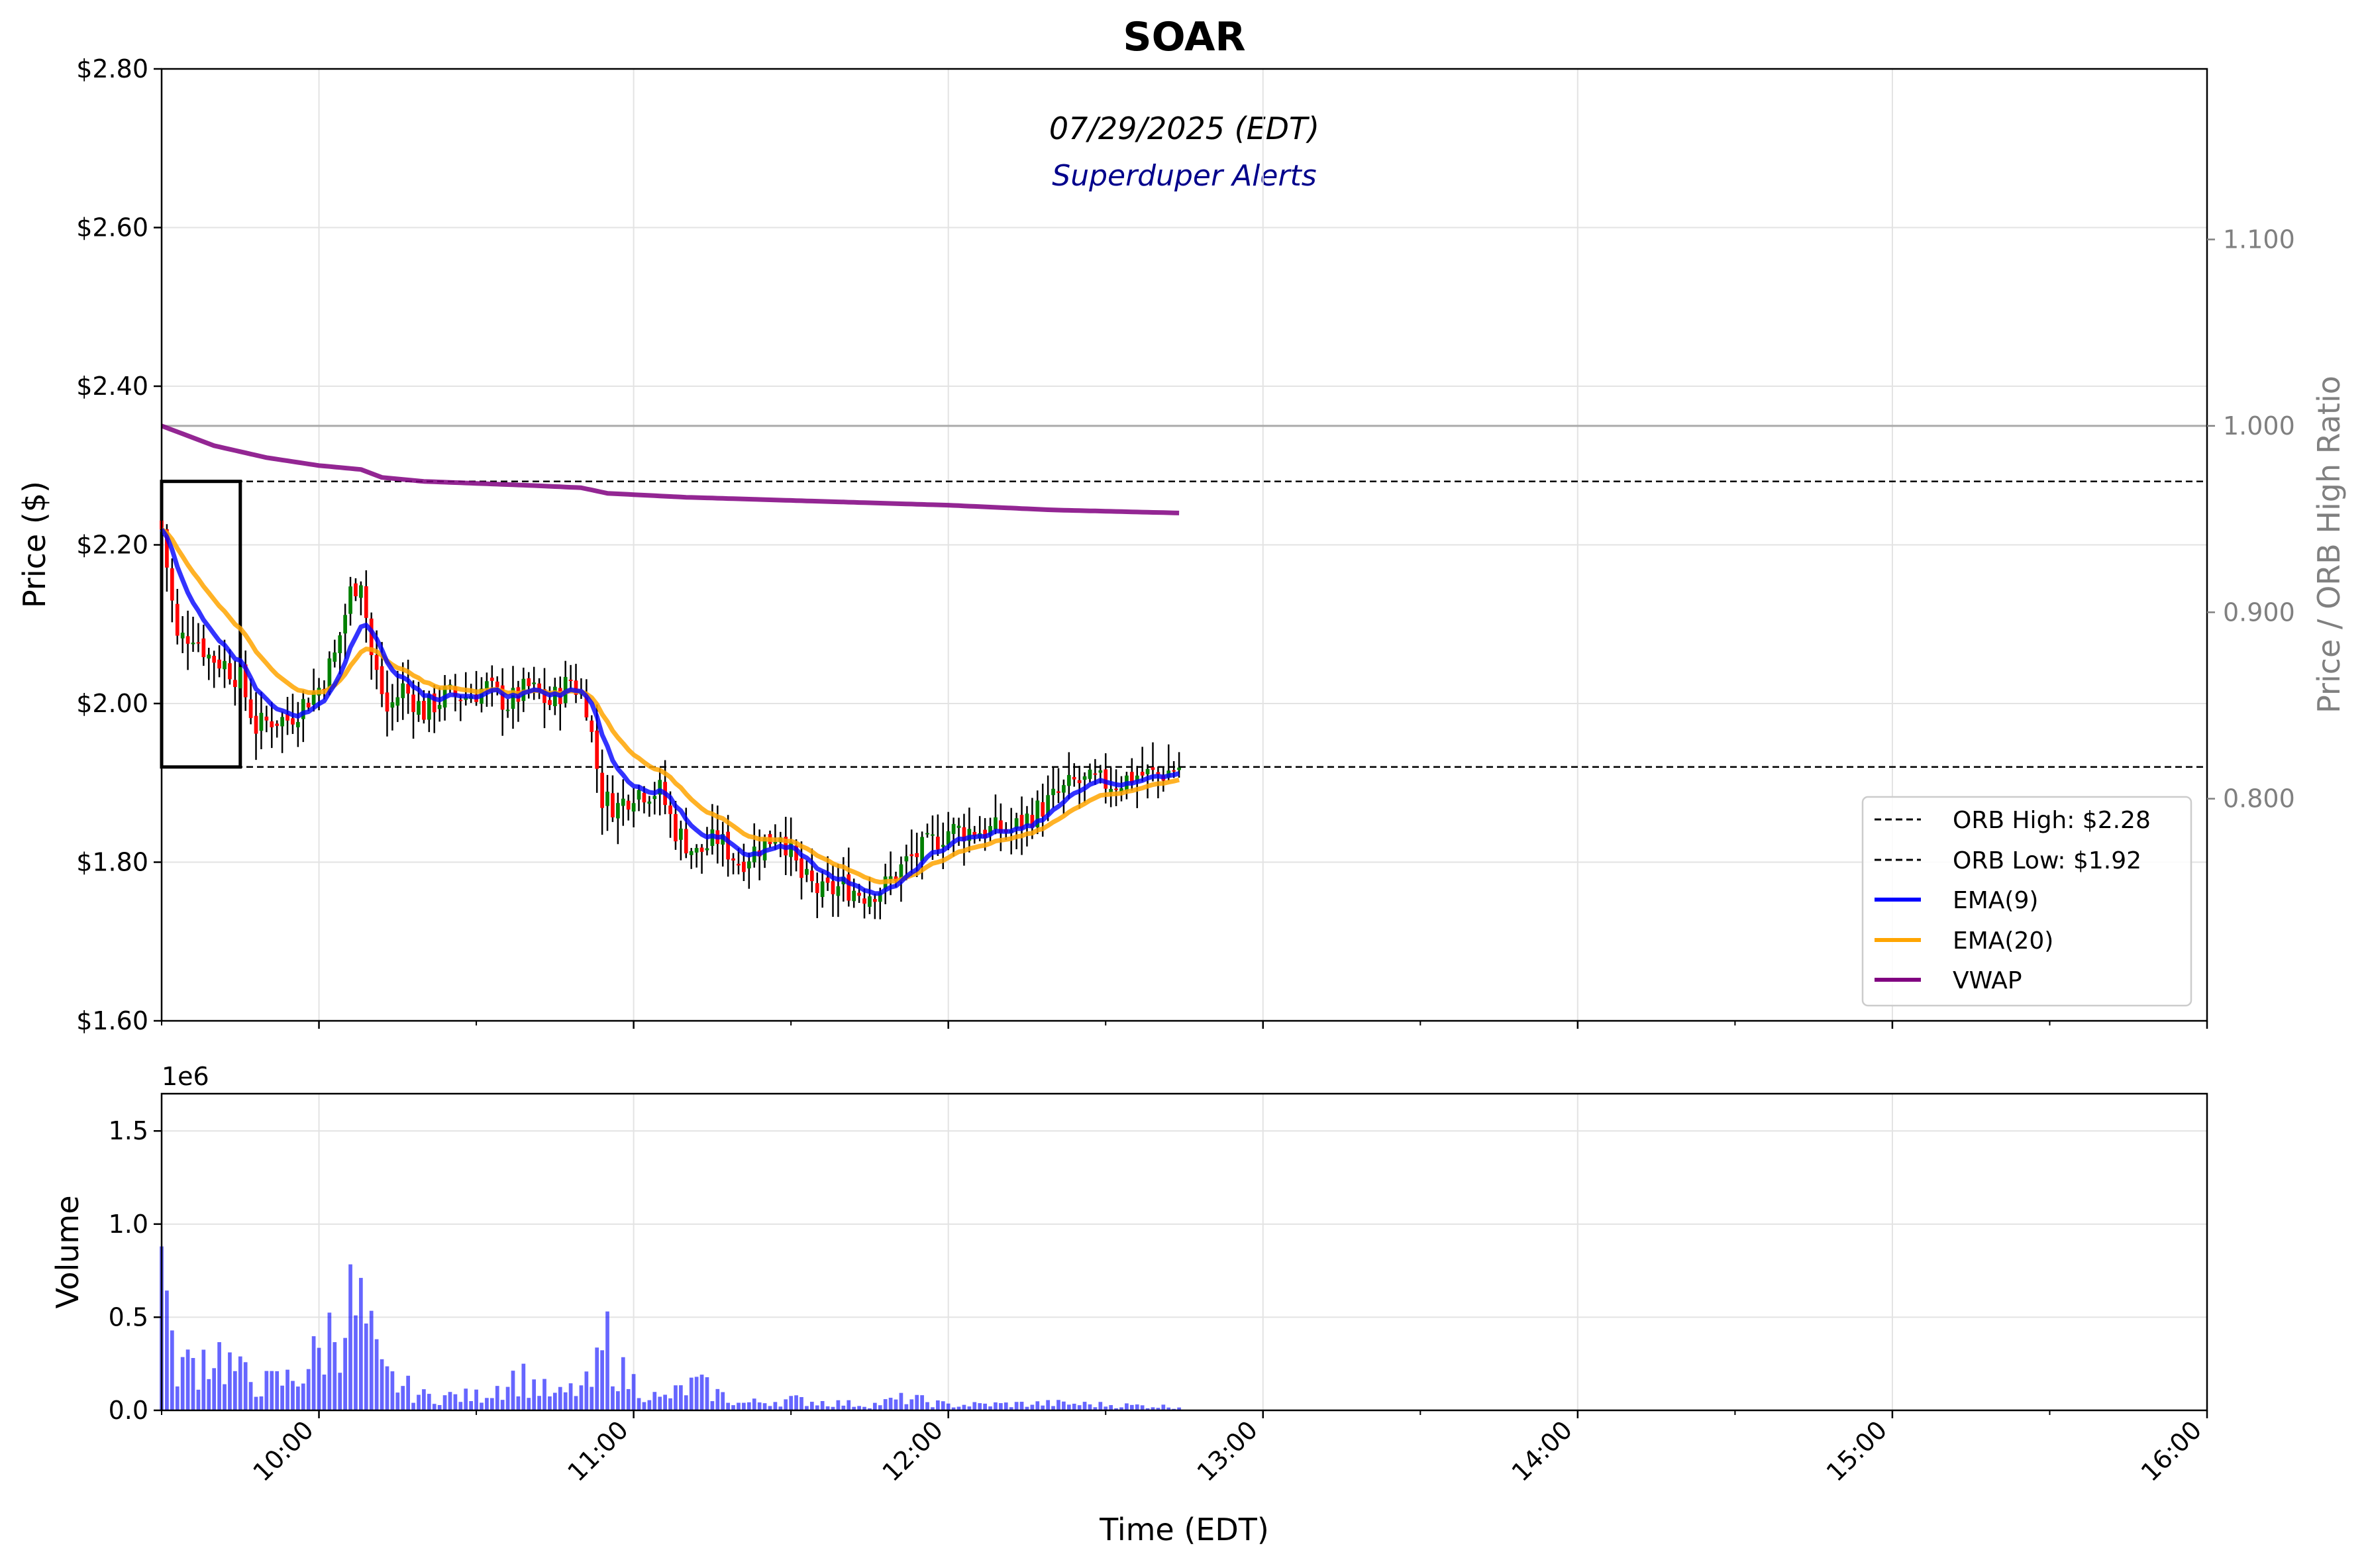  Describe the element at coordinates (670, 469) in the screenshot. I see `vwap-line` at that location.